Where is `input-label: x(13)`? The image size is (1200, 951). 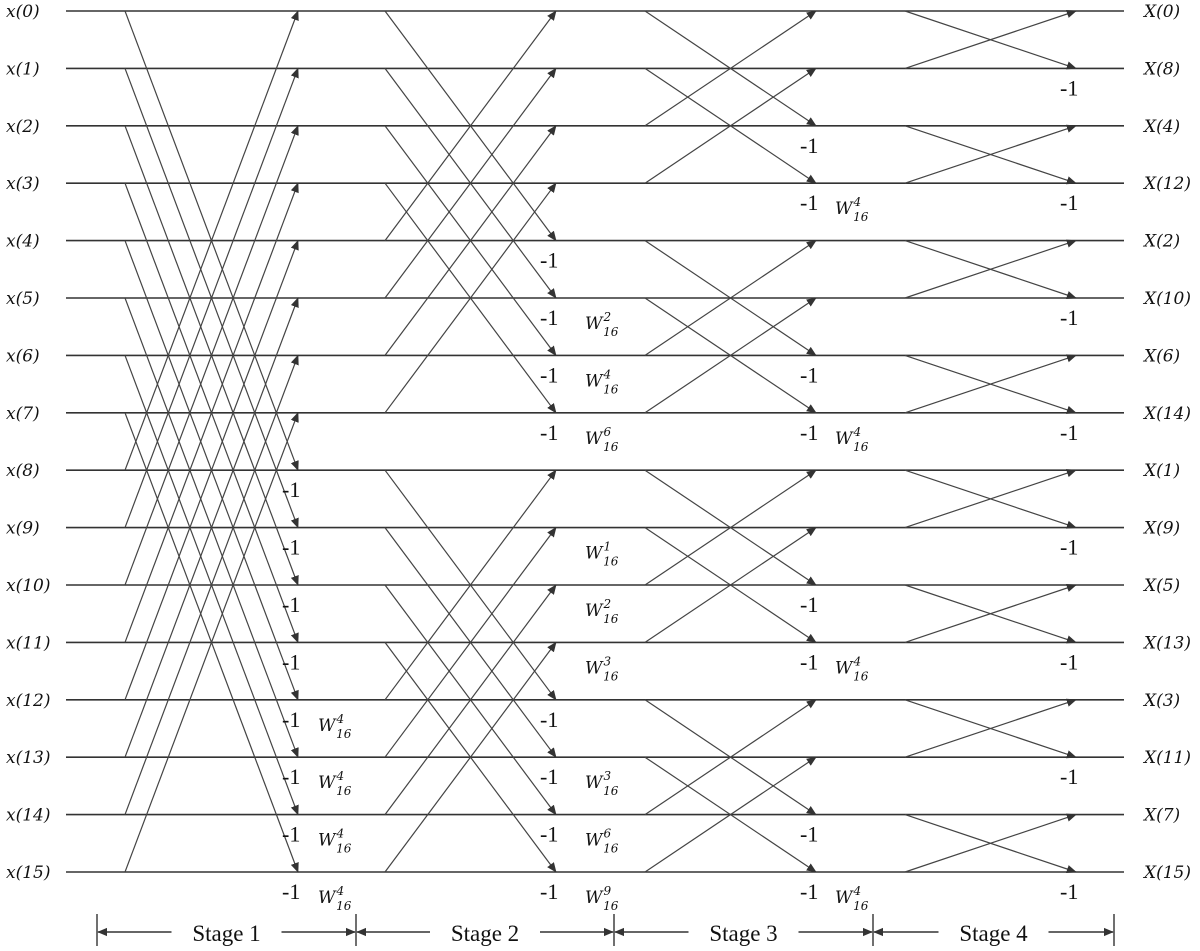
input-label: x(13) is located at coordinates (28, 758).